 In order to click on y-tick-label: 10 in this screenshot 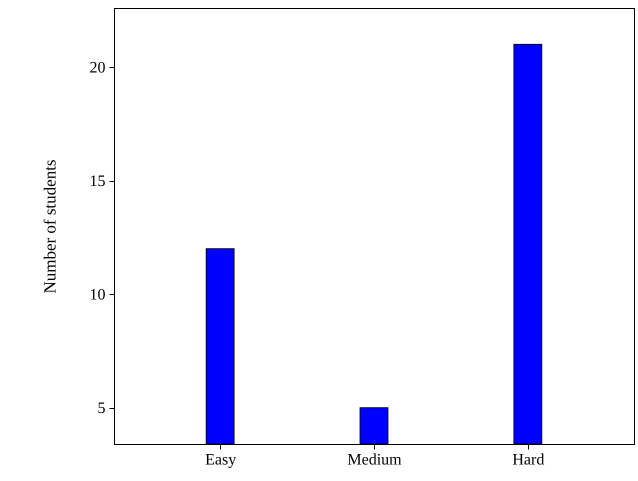, I will do `click(98, 295)`.